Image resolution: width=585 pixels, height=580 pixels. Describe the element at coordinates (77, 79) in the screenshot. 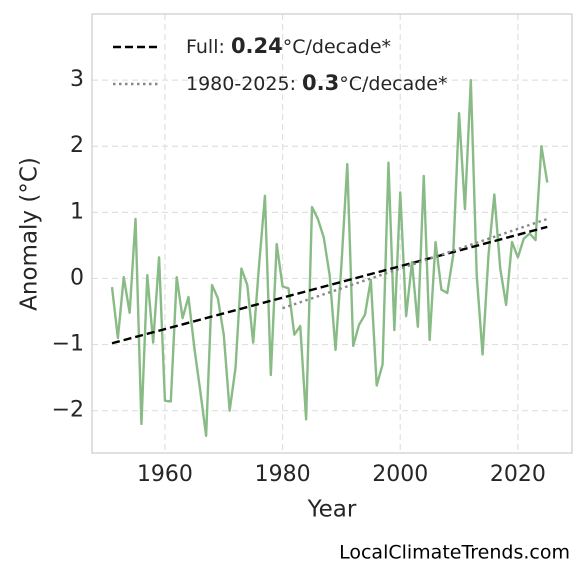

I see `y-tick-label: 3` at that location.